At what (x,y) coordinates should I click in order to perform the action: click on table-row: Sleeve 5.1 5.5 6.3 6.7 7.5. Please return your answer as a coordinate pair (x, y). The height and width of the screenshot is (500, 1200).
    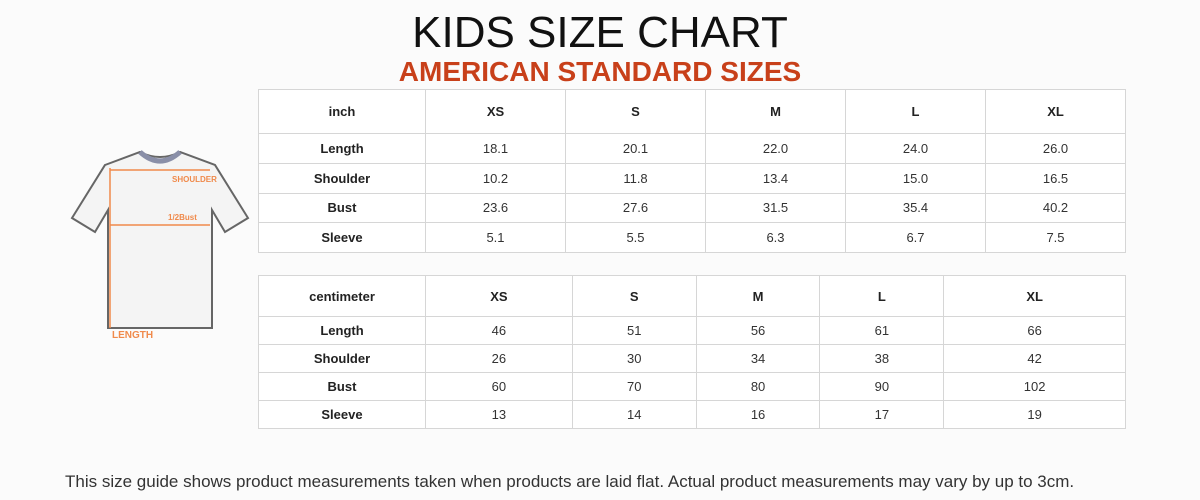
    Looking at the image, I should click on (692, 237).